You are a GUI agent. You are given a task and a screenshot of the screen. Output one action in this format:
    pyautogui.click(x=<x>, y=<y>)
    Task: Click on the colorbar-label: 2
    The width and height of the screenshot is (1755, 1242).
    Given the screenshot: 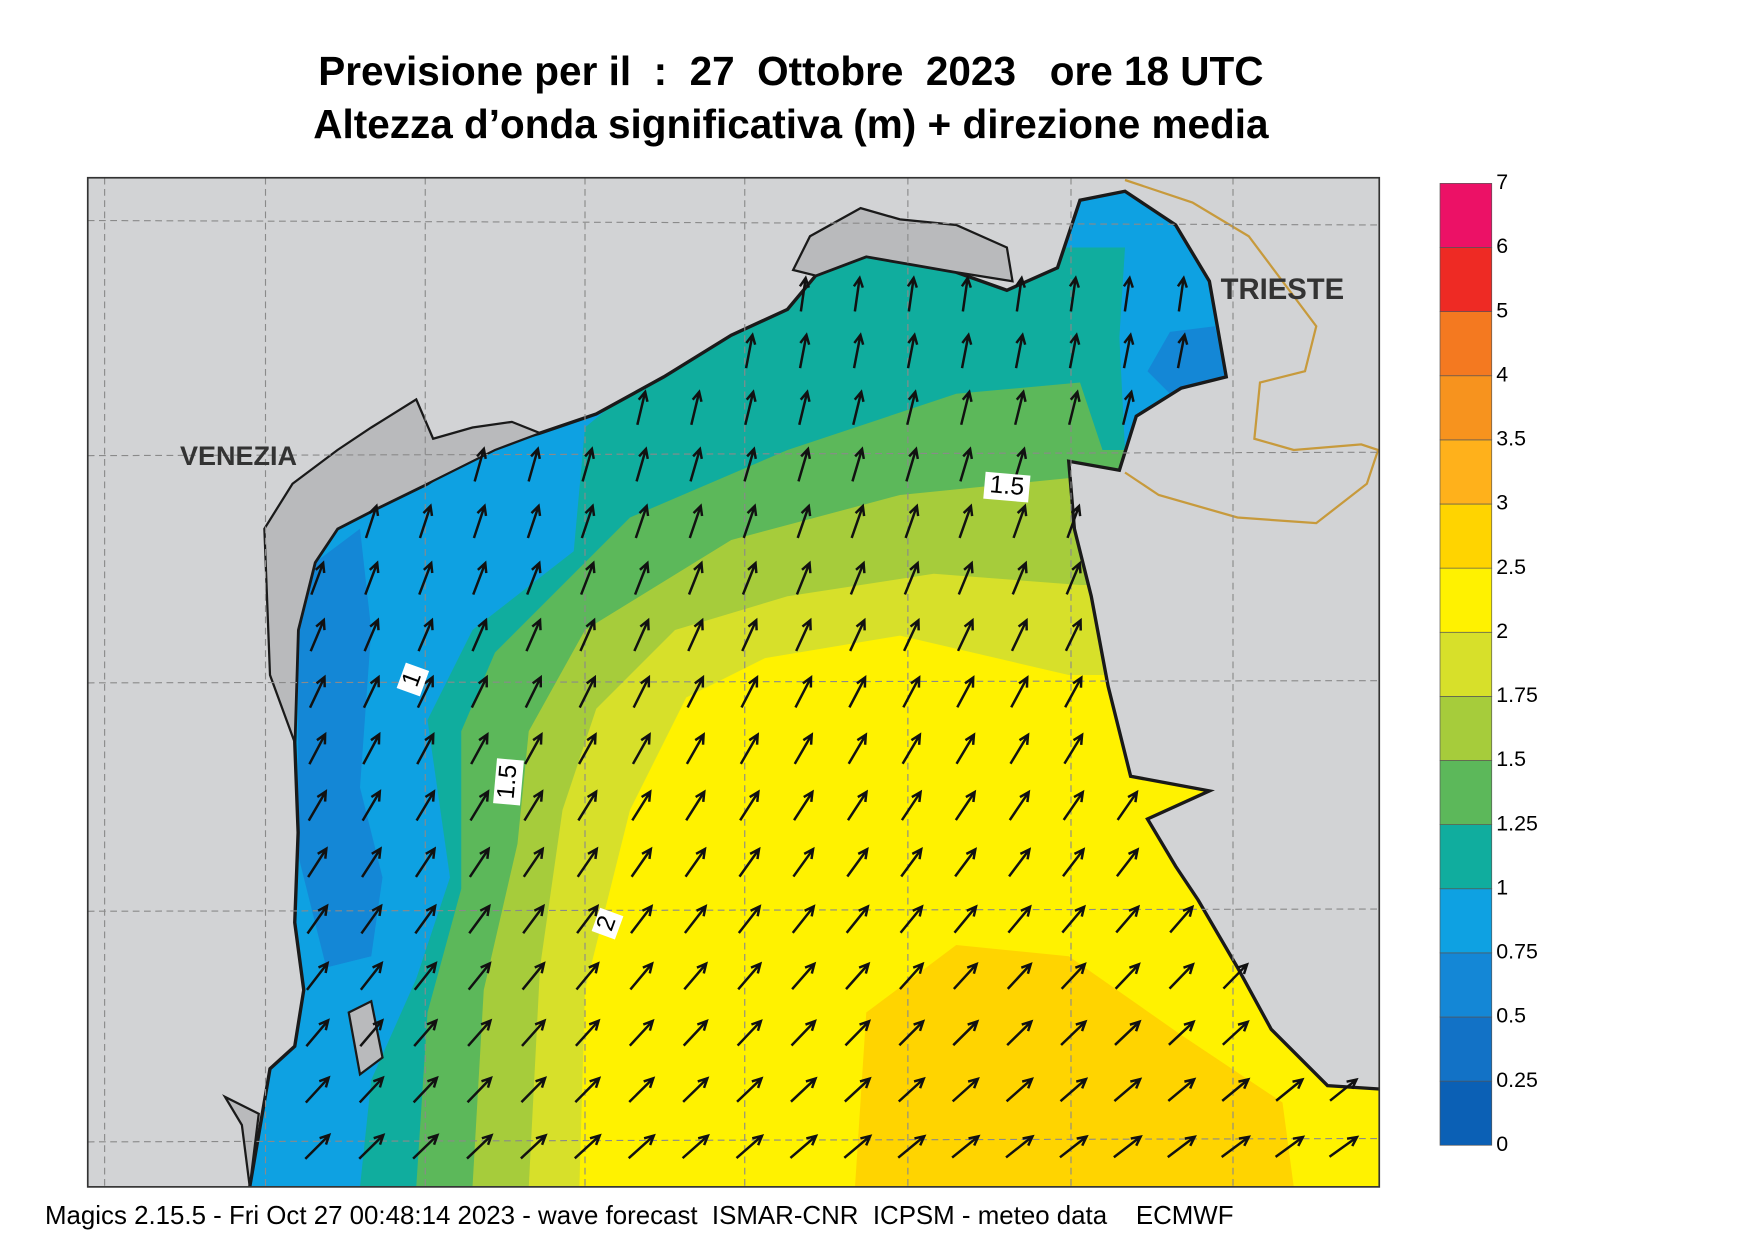 What is the action you would take?
    pyautogui.click(x=1502, y=631)
    